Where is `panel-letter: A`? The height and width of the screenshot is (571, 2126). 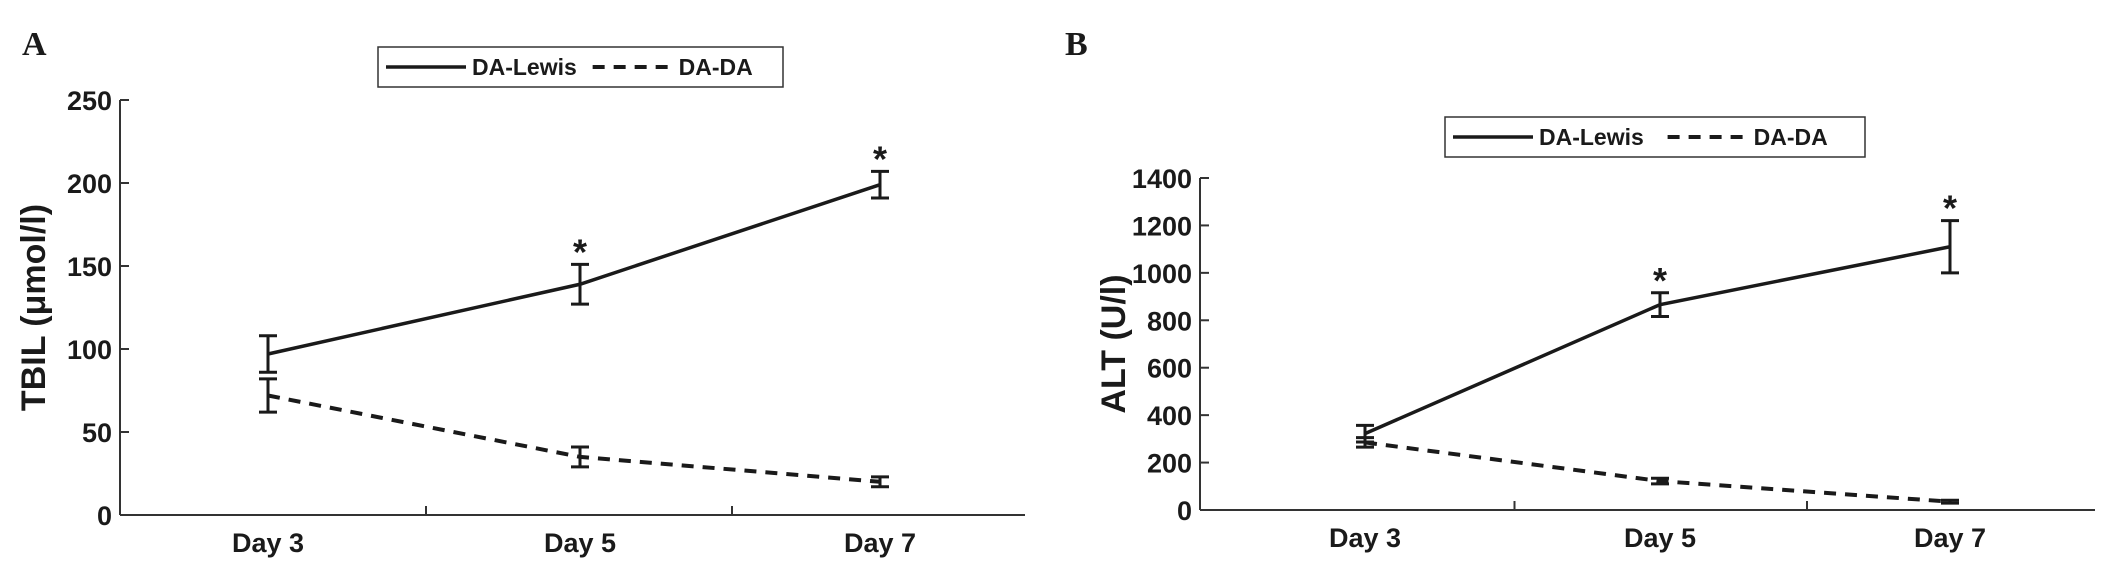 panel-letter: A is located at coordinates (34, 44).